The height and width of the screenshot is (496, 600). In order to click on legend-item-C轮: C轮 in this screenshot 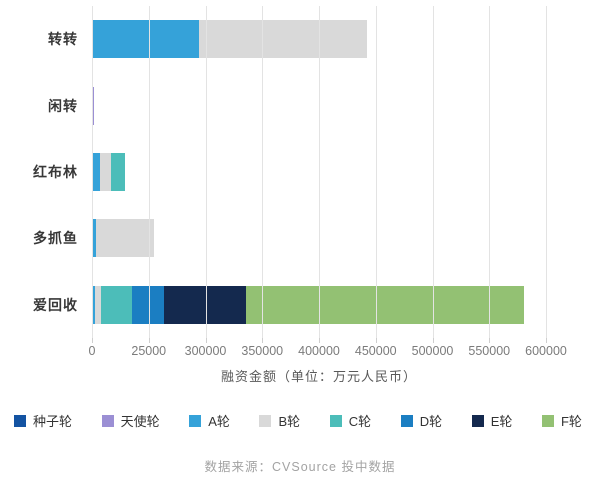, I will do `click(350, 420)`.